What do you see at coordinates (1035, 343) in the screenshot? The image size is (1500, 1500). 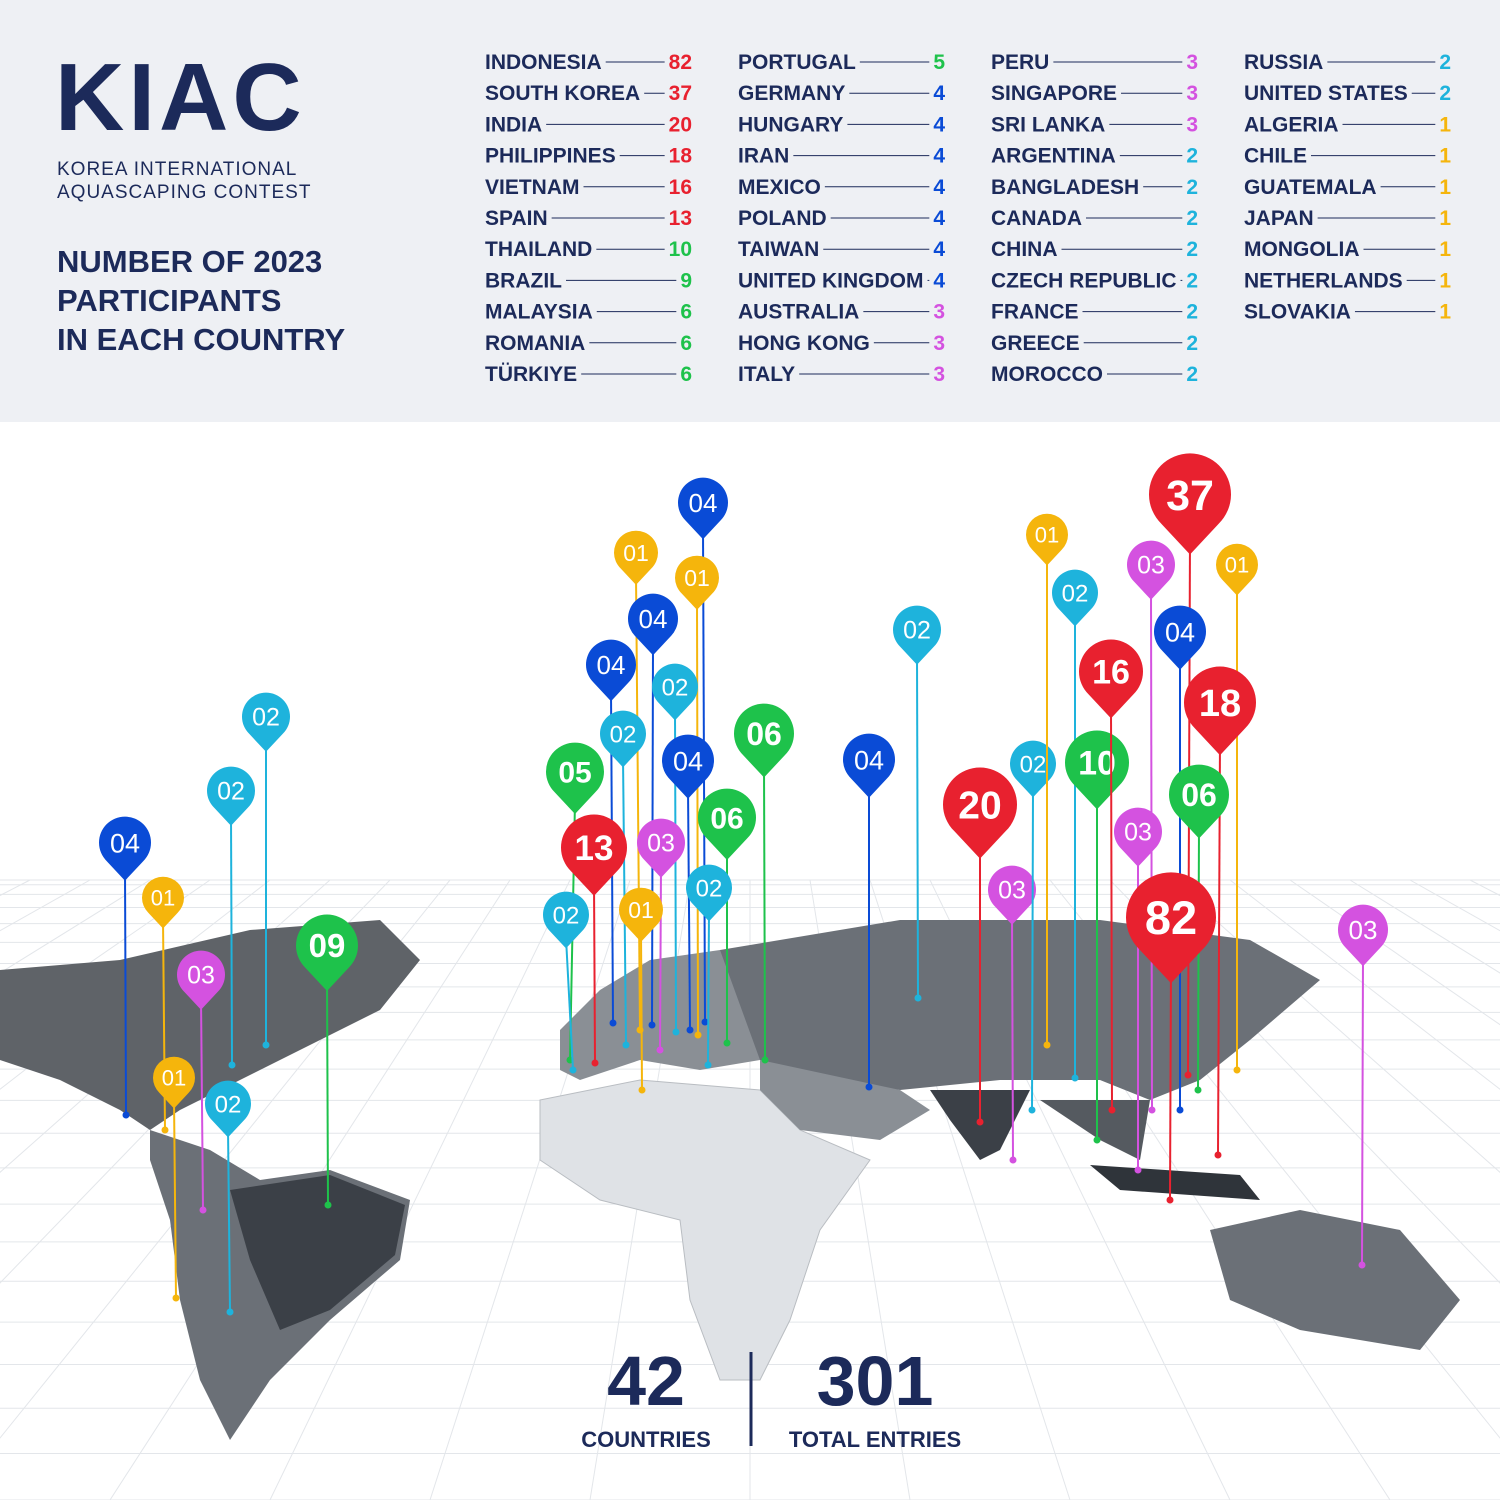 I see `country-name: GREECE` at bounding box center [1035, 343].